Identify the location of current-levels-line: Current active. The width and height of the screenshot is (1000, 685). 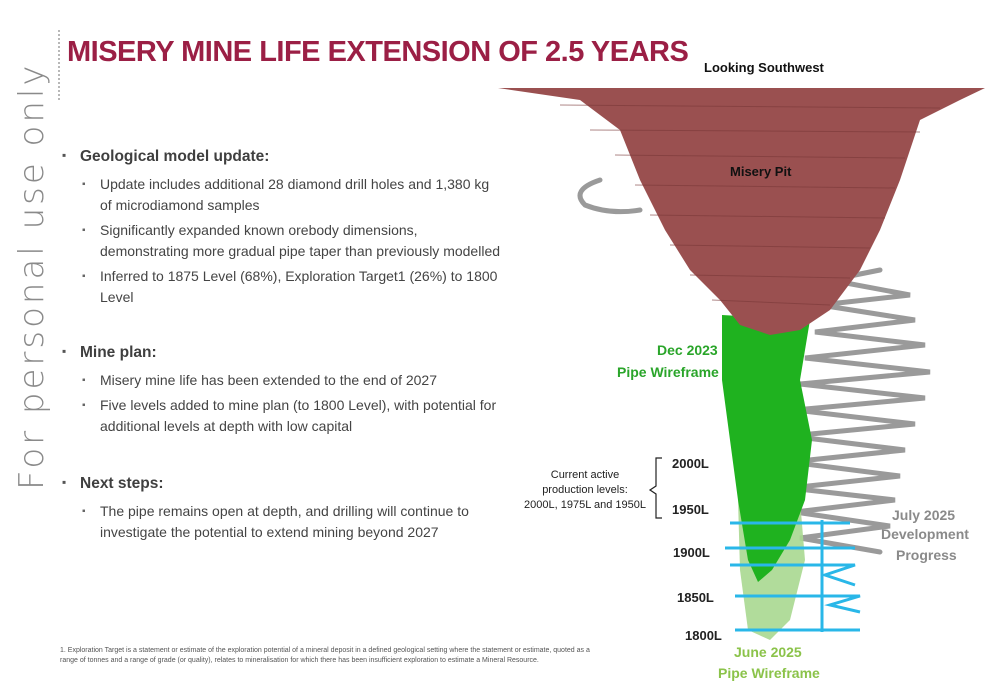
(585, 475).